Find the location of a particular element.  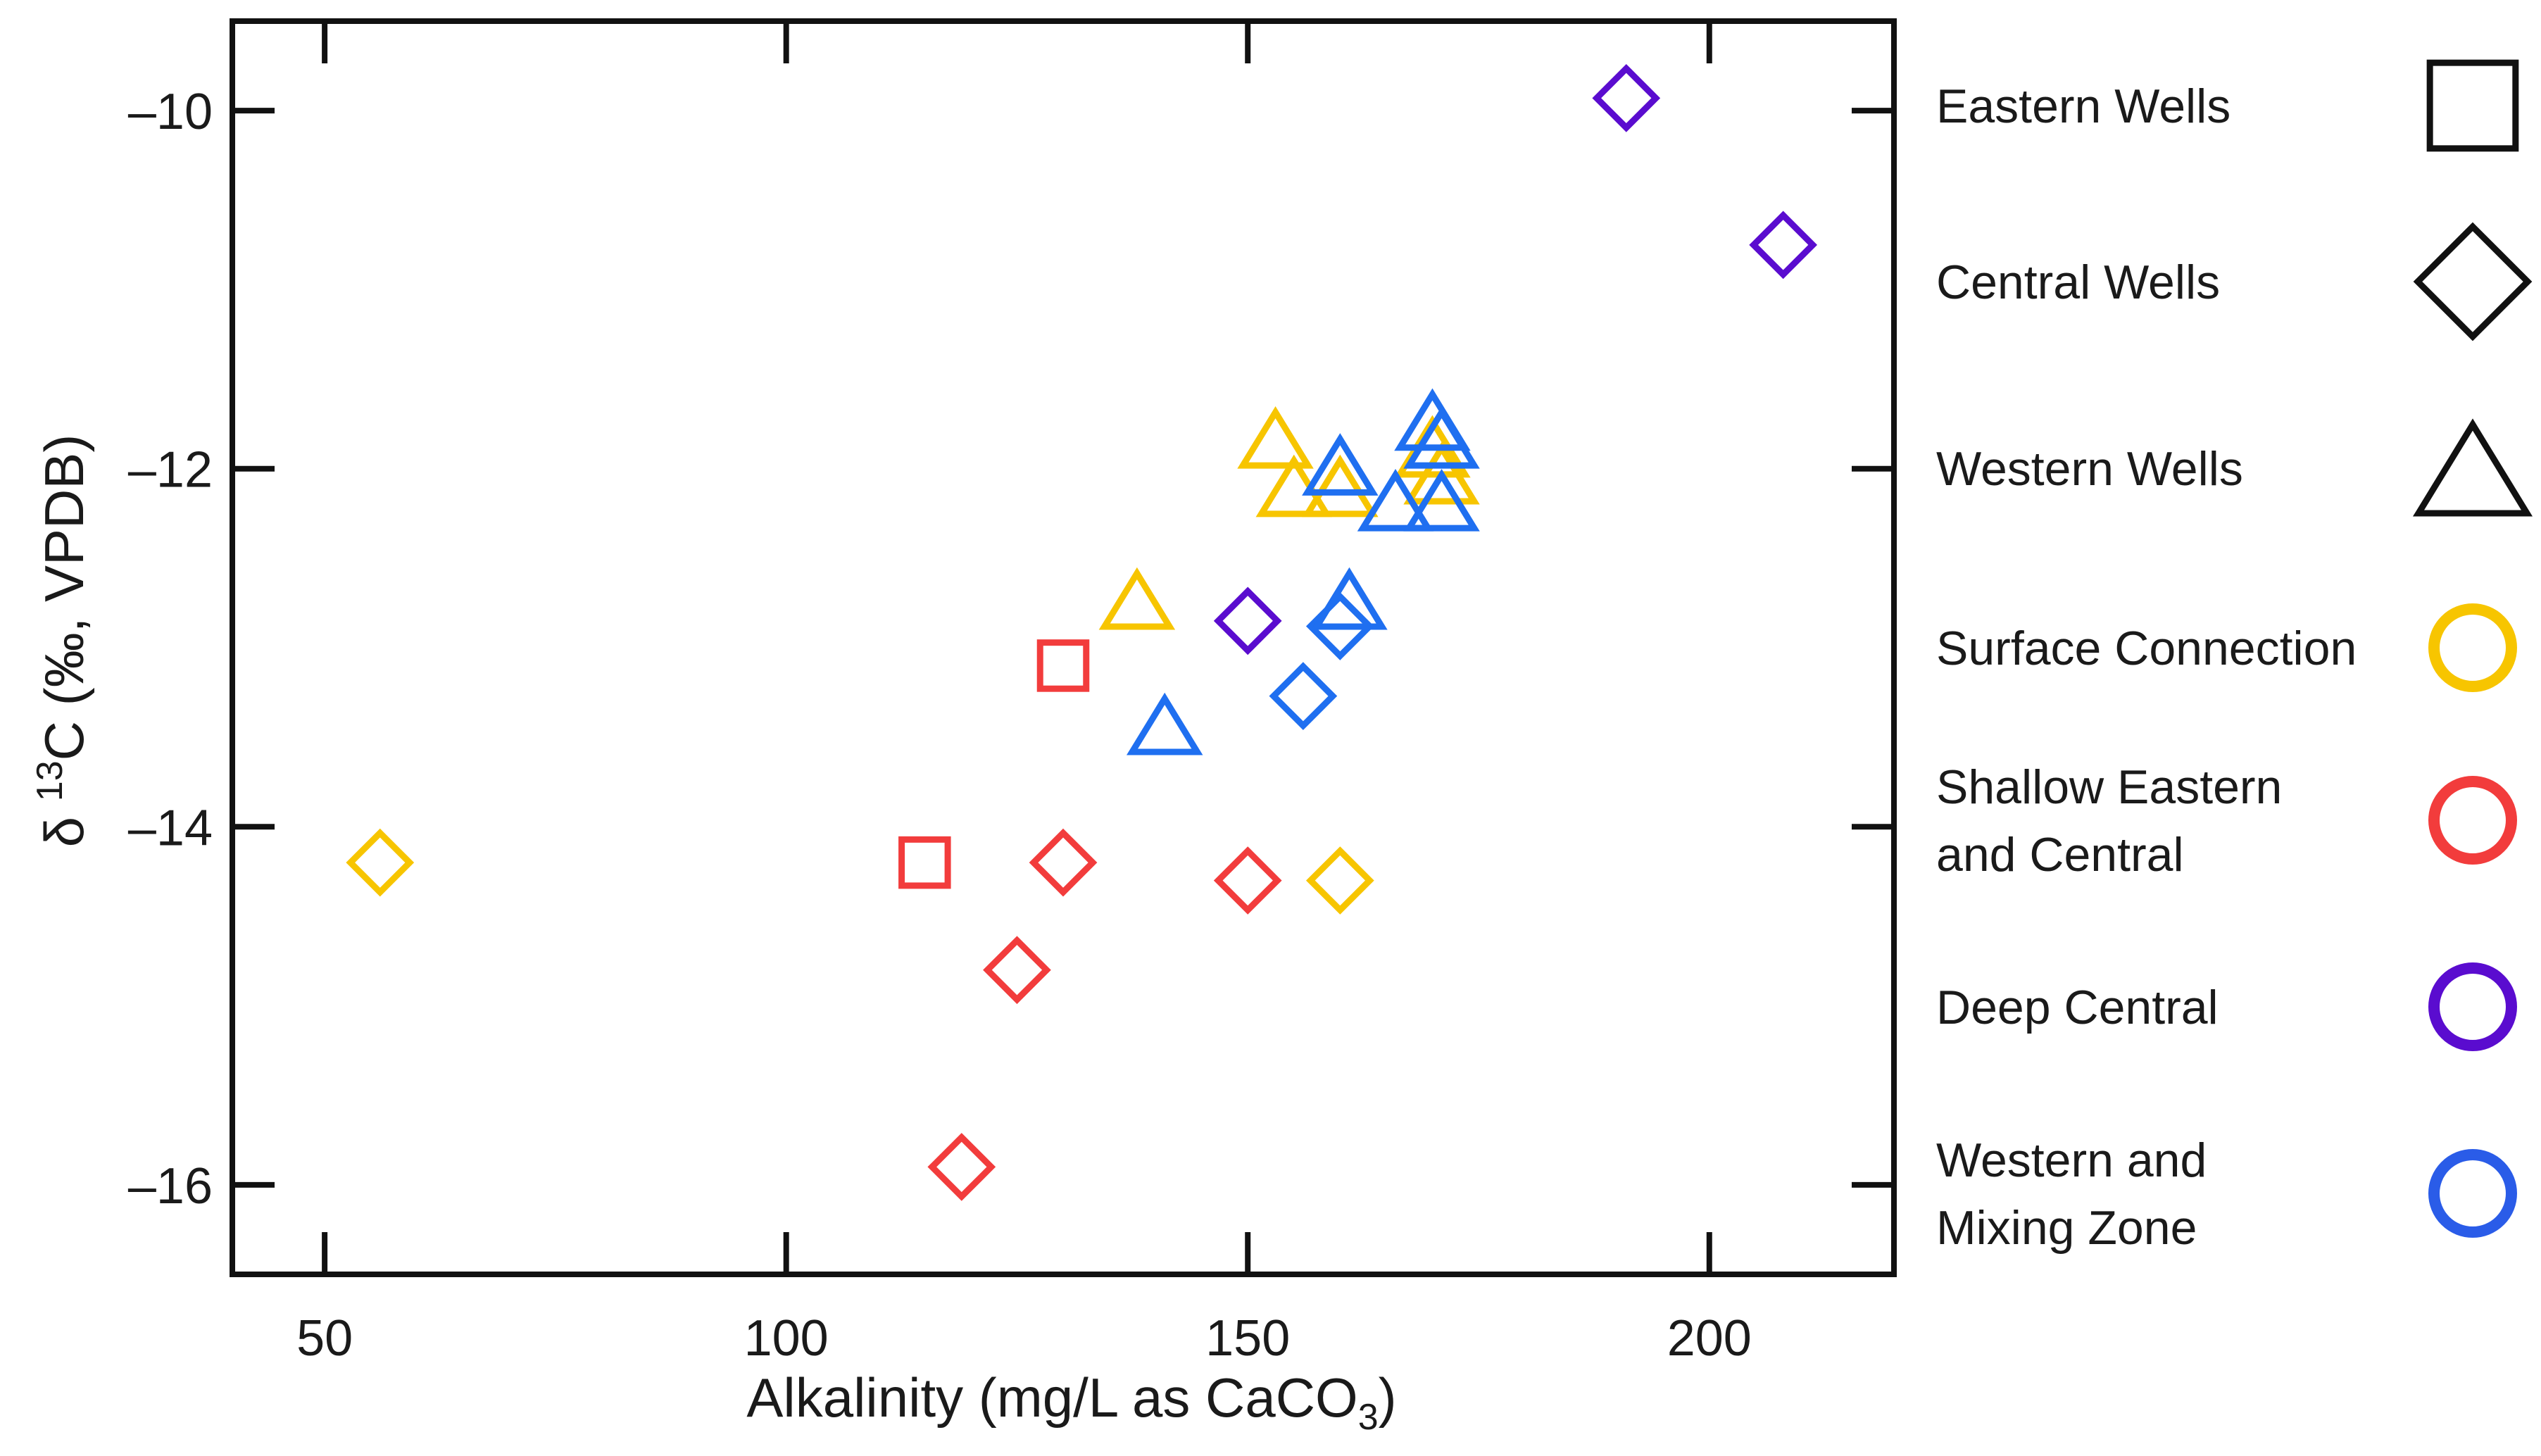

y-tick-label: –14 is located at coordinates (170, 828).